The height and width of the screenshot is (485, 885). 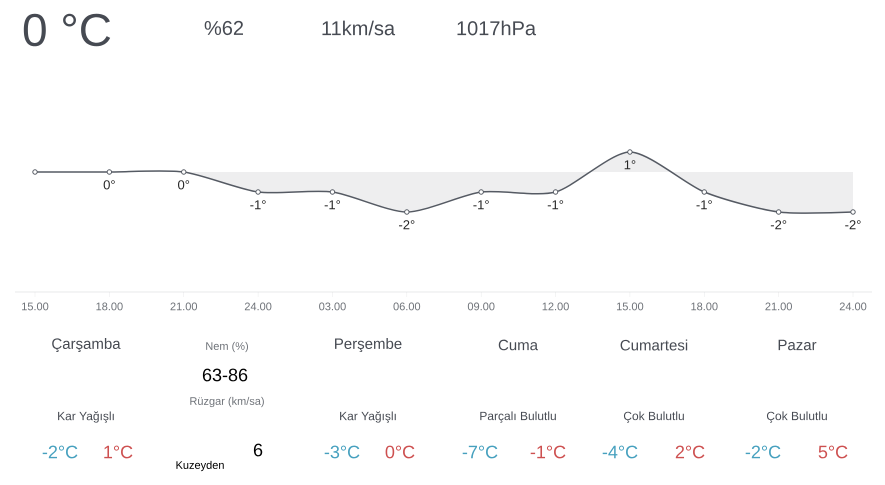 What do you see at coordinates (518, 345) in the screenshot?
I see `text: Cuma` at bounding box center [518, 345].